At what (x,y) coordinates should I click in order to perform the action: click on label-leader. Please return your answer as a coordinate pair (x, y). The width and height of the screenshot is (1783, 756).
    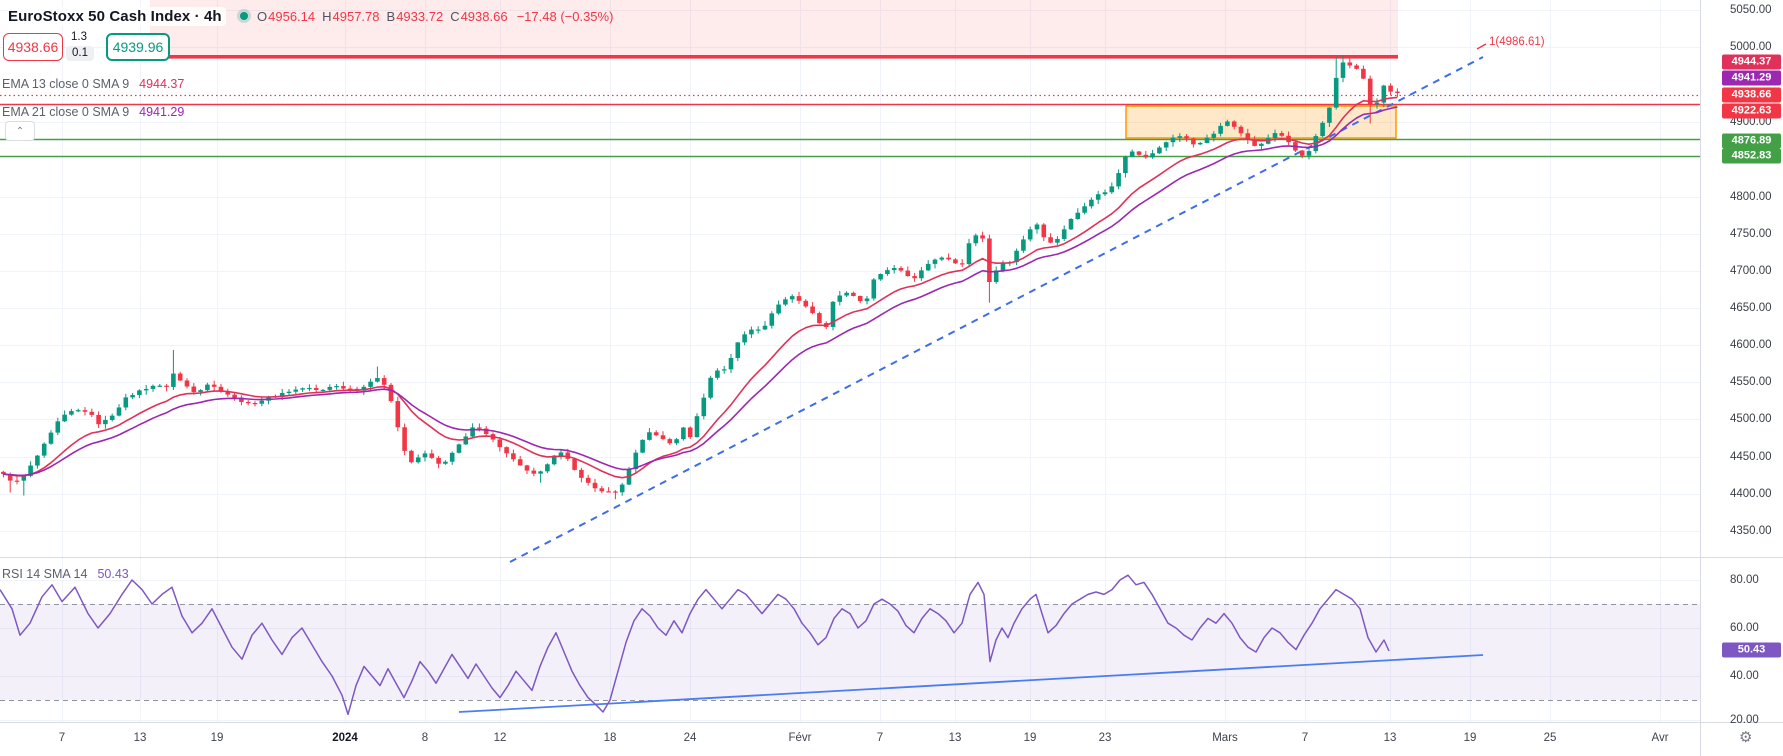
    Looking at the image, I should click on (1481, 46).